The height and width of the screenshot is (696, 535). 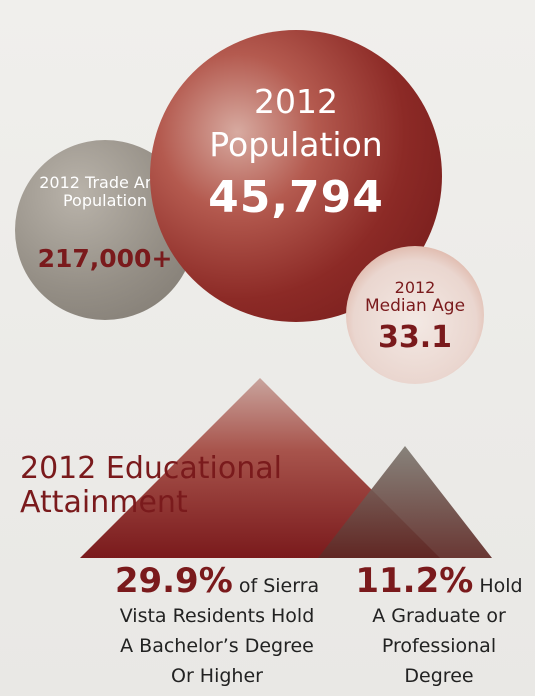 I want to click on median-age-circle: 2012 Median Age 33.1, so click(x=415, y=315).